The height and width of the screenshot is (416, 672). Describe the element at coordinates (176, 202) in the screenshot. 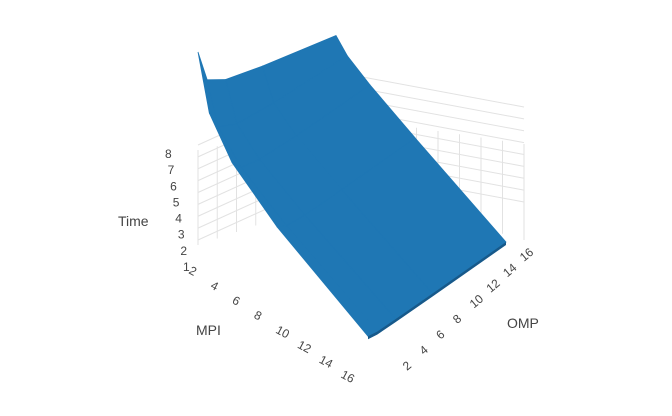

I see `z-tick-label: 5` at that location.